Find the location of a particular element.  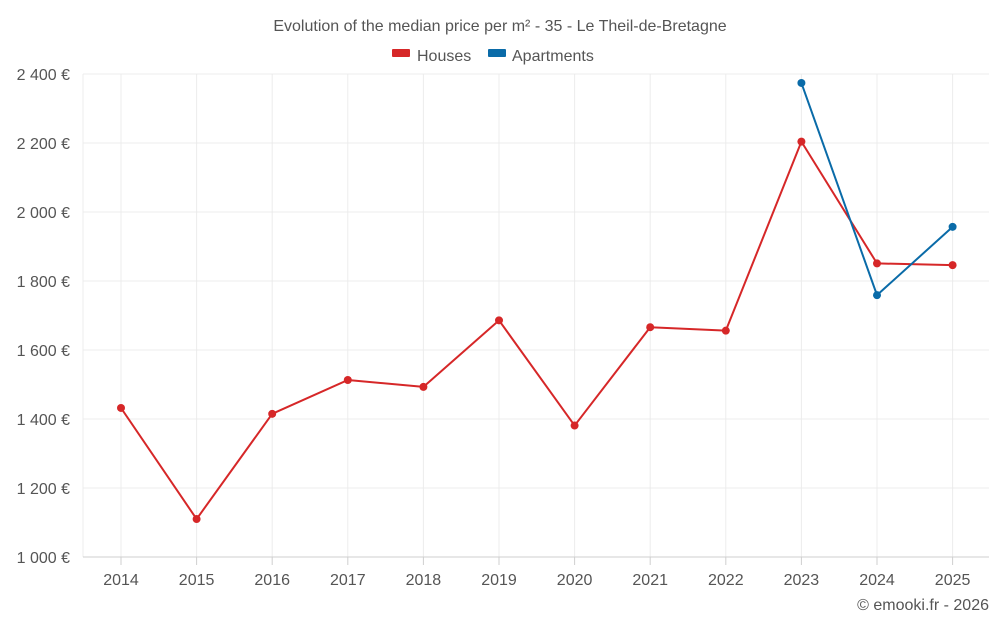

y-tick-label: 2 000 € is located at coordinates (43, 213).